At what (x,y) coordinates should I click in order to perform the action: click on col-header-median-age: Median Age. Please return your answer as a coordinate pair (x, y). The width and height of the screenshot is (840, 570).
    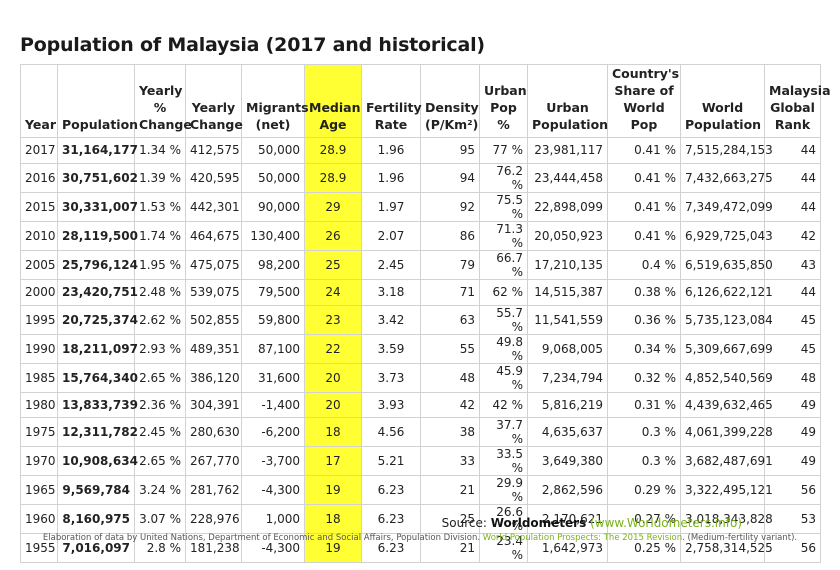
    Looking at the image, I should click on (333, 101).